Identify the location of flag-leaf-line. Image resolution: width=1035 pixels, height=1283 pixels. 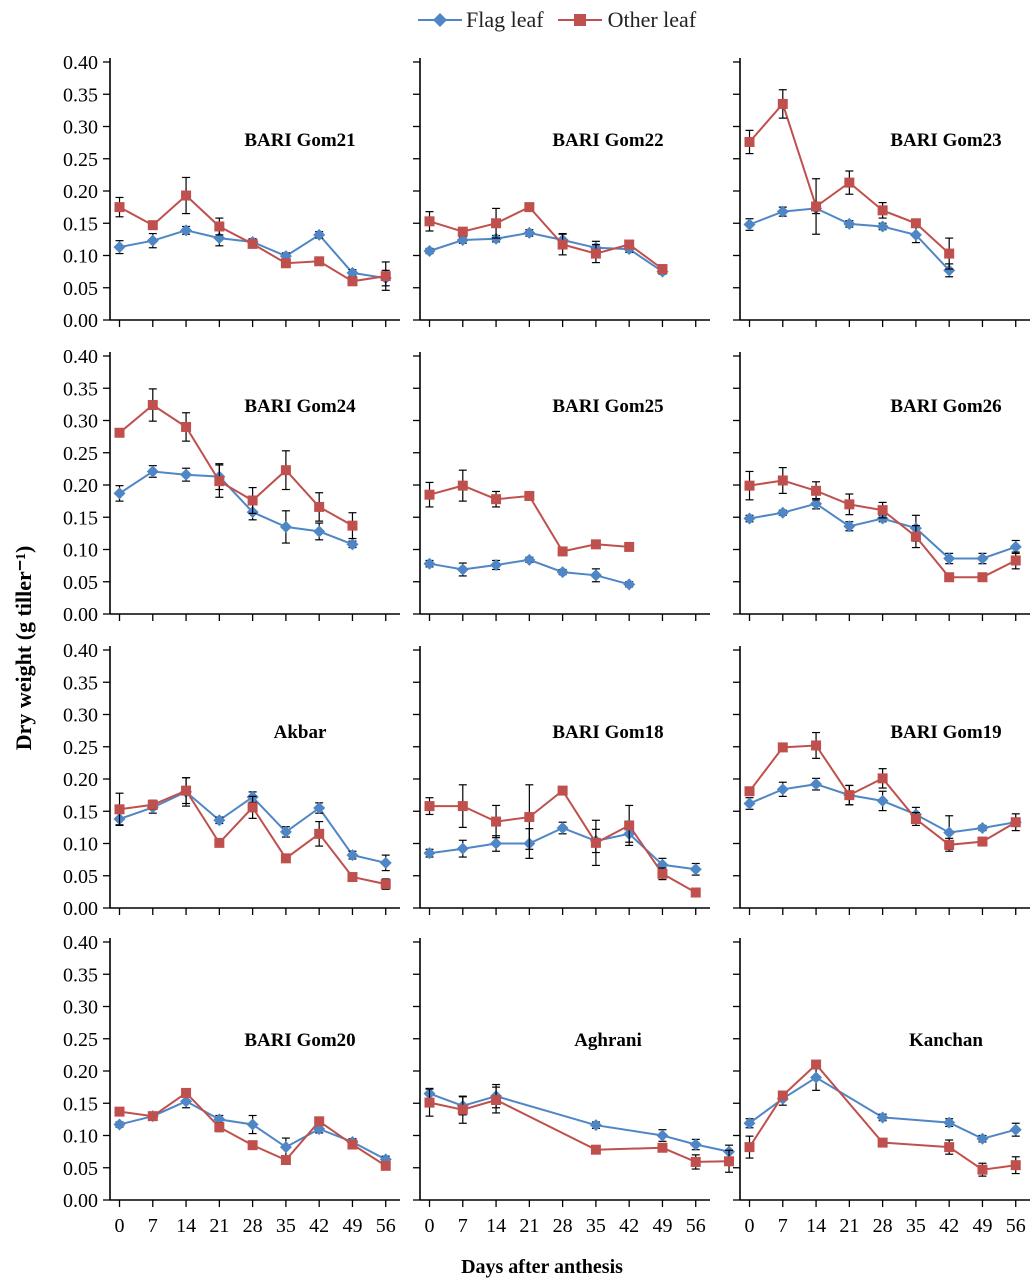
(579, 1122).